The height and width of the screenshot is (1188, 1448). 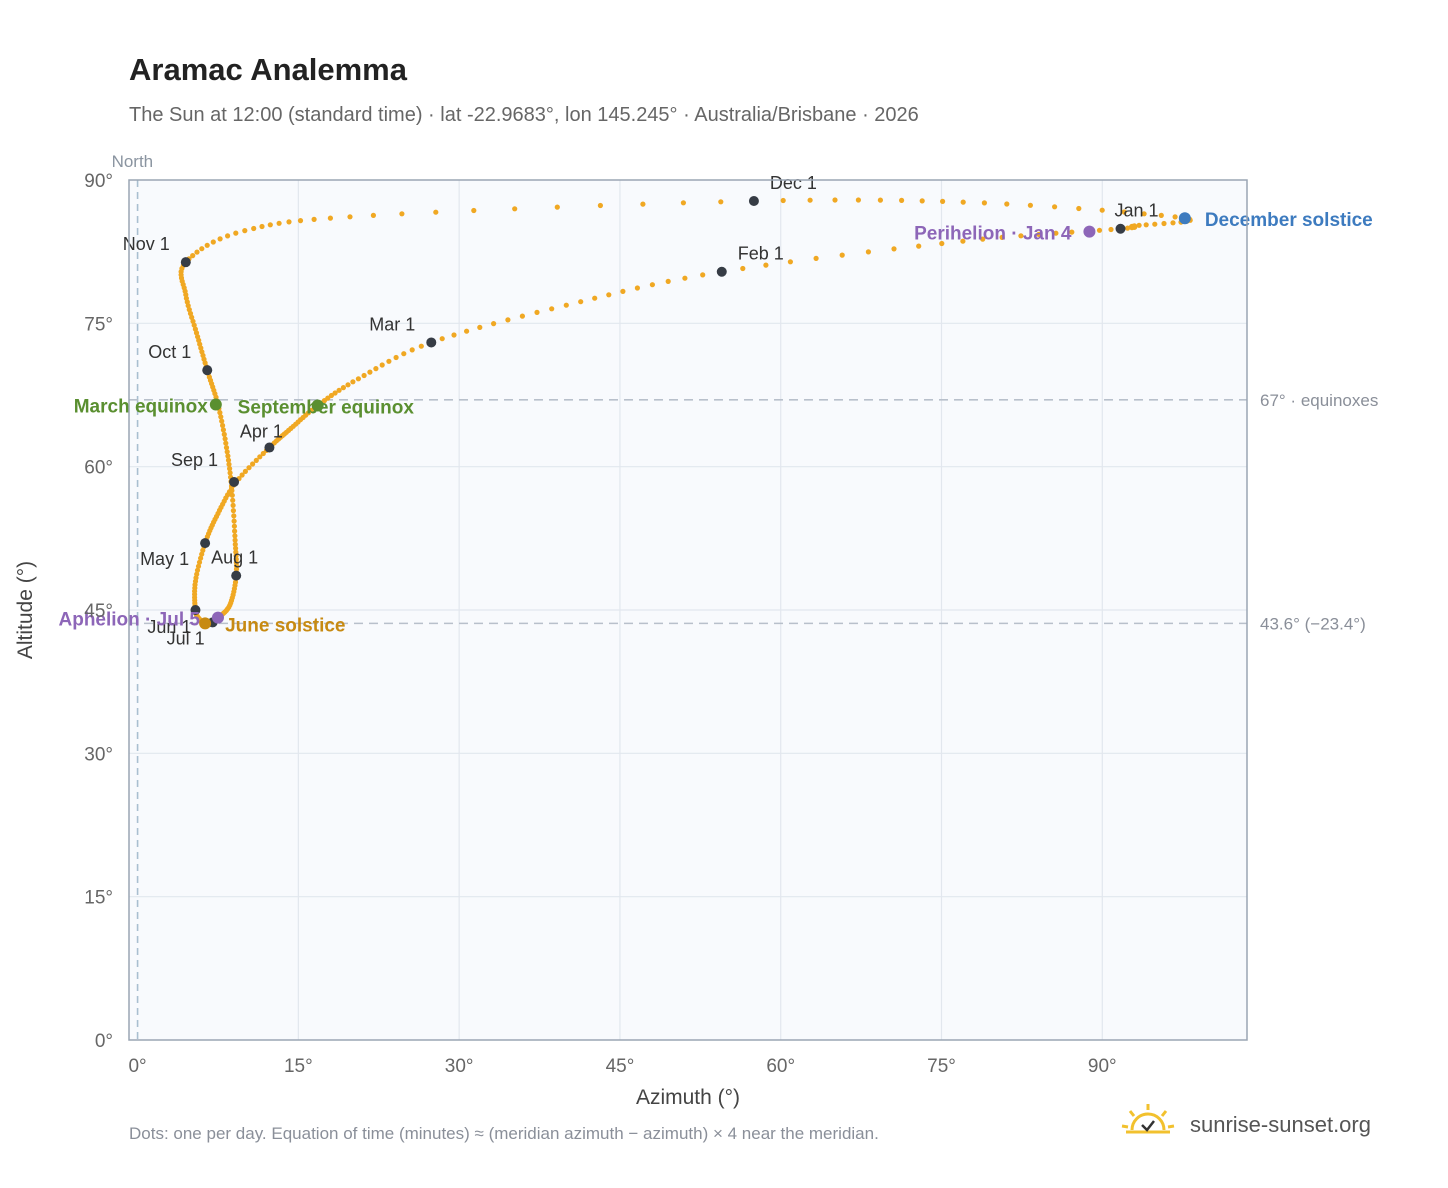 What do you see at coordinates (1313, 623) in the screenshot?
I see `reference-line-label: 43.6° (−23.4°)` at bounding box center [1313, 623].